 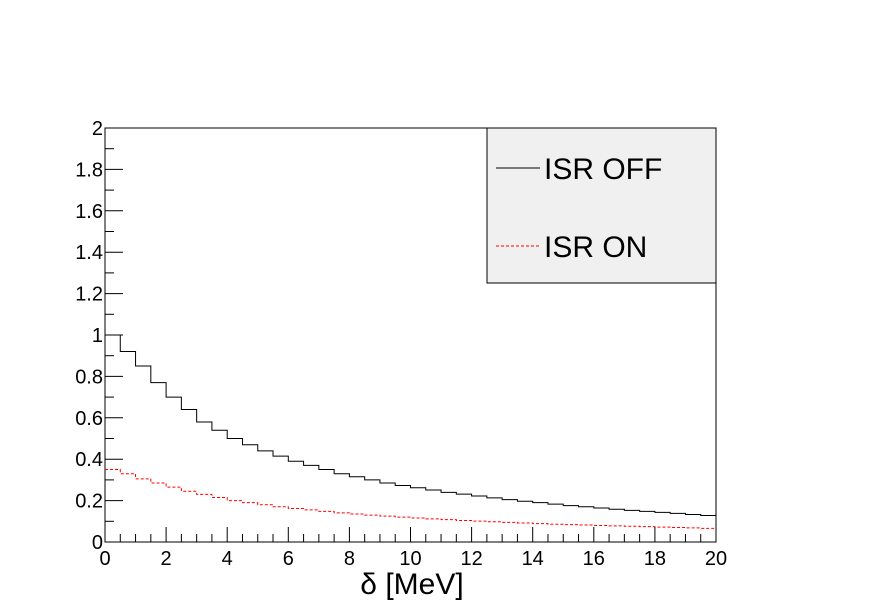 What do you see at coordinates (104, 559) in the screenshot?
I see `x-tick-label: 0` at bounding box center [104, 559].